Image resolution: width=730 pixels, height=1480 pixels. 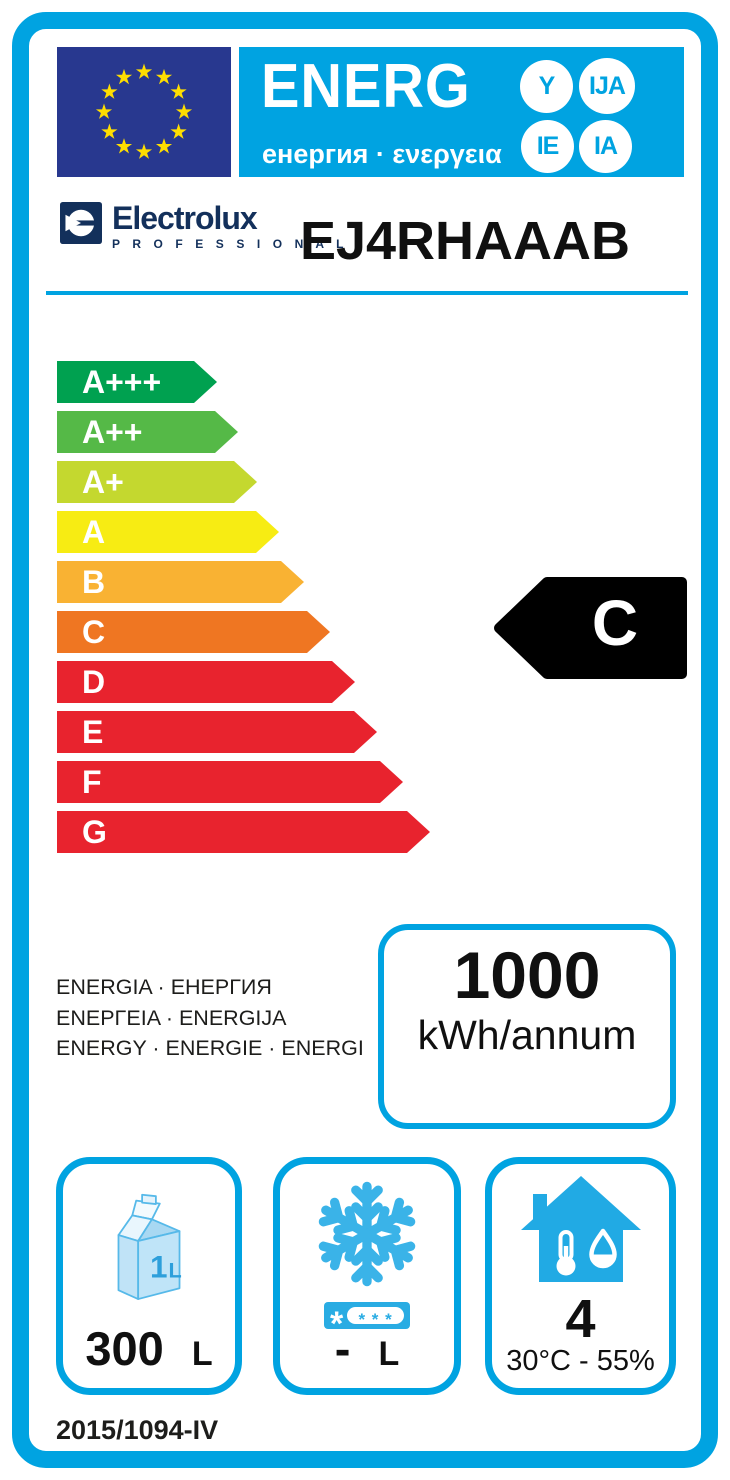 What do you see at coordinates (230, 244) in the screenshot?
I see `brand-subtitle: P R O F E S S I O N A L` at bounding box center [230, 244].